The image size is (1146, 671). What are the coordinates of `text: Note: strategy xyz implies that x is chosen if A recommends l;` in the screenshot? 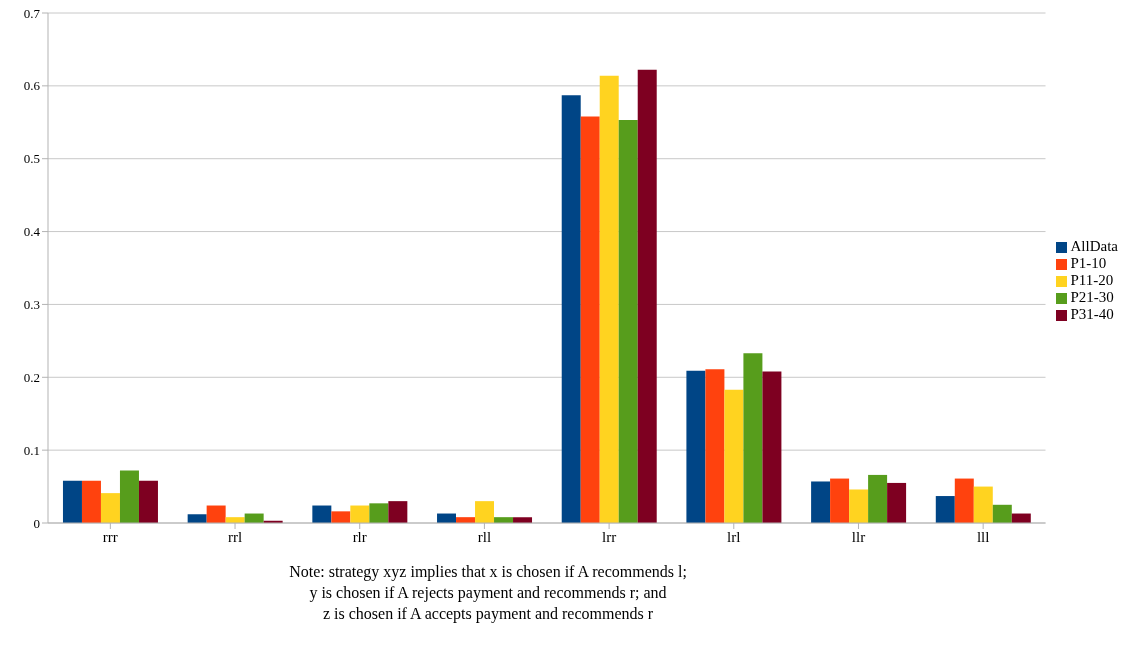 It's located at (488, 572).